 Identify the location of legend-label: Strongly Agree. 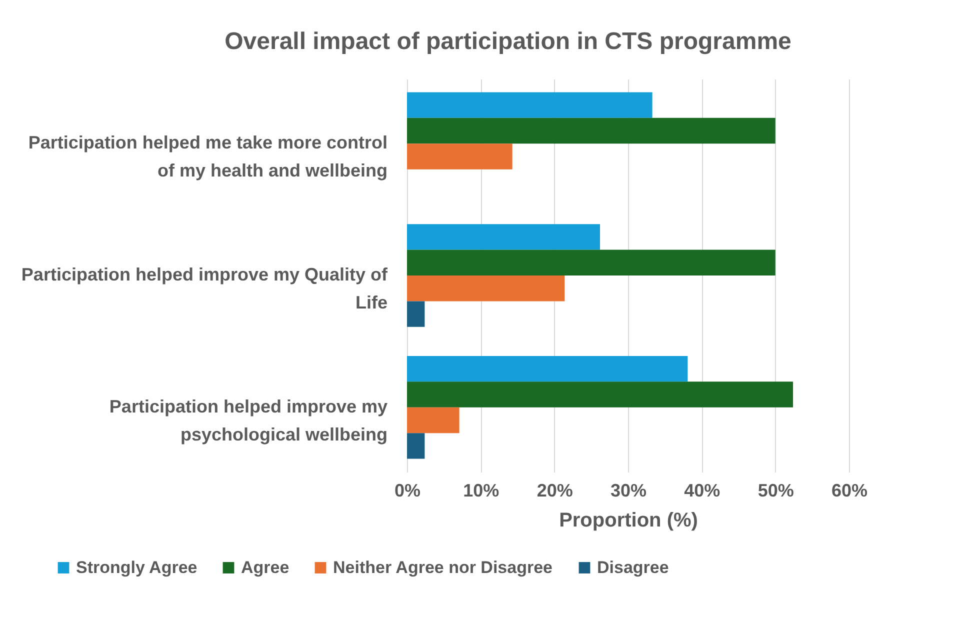
(137, 567).